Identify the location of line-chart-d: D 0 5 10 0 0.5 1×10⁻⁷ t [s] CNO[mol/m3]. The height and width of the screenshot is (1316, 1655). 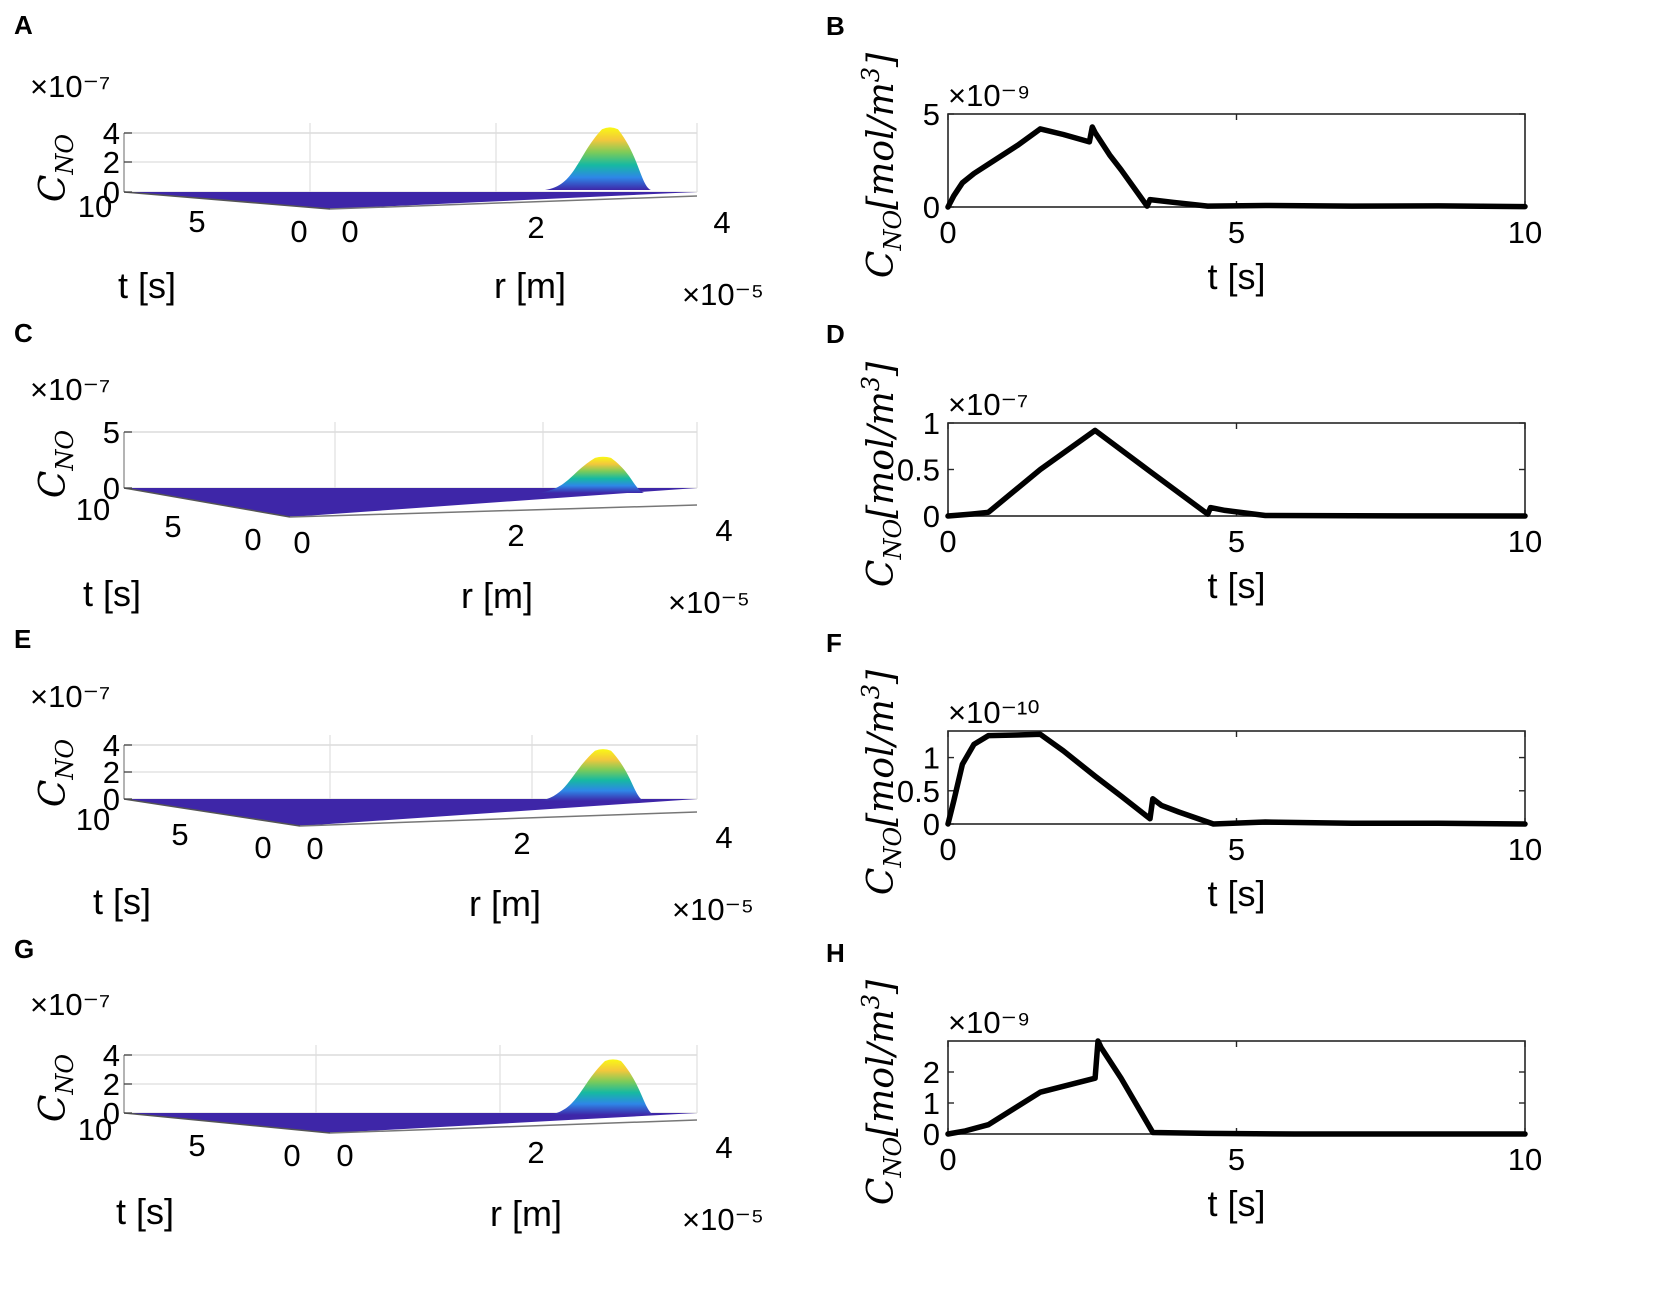
(1184, 462).